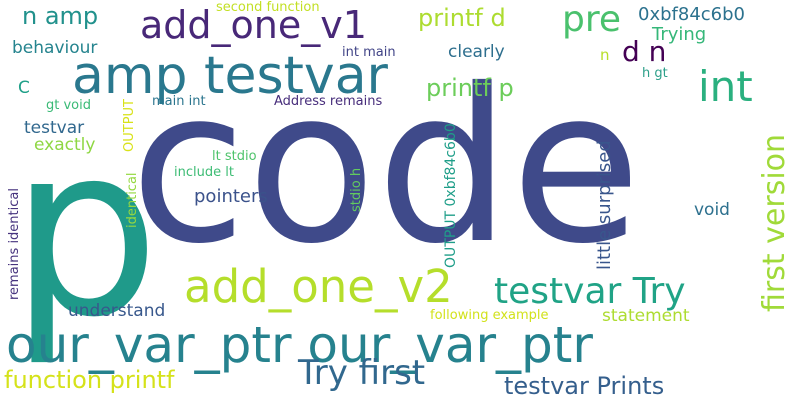 The height and width of the screenshot is (400, 800). What do you see at coordinates (89, 380) in the screenshot?
I see `word-function-printf: function printf` at bounding box center [89, 380].